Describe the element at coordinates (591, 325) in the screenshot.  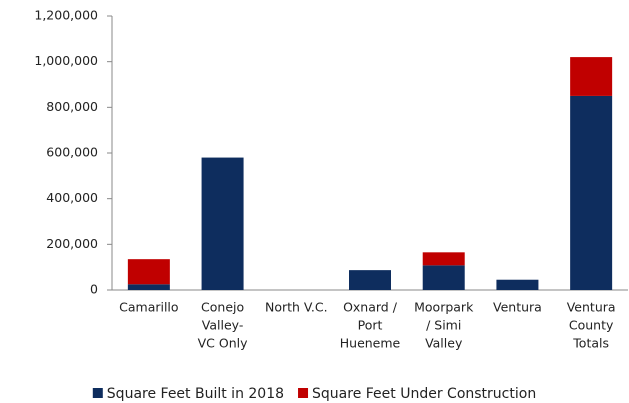
I see `x-tick-label: County` at that location.